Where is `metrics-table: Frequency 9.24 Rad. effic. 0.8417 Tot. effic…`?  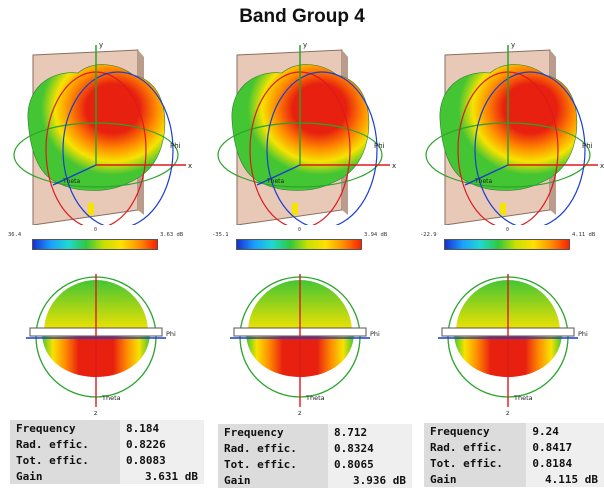
metrics-table: Frequency 9.24 Rad. effic. 0.8417 Tot. effic… is located at coordinates (514, 455).